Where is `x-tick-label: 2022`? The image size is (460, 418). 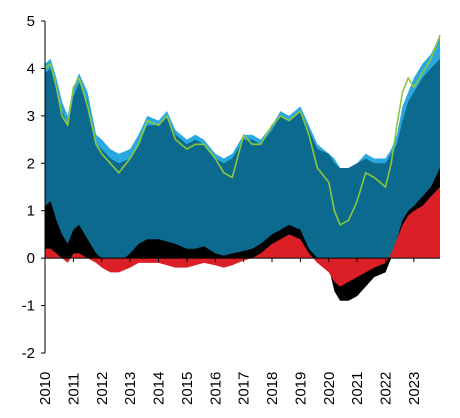
x-tick-label: 2022 is located at coordinates (386, 388).